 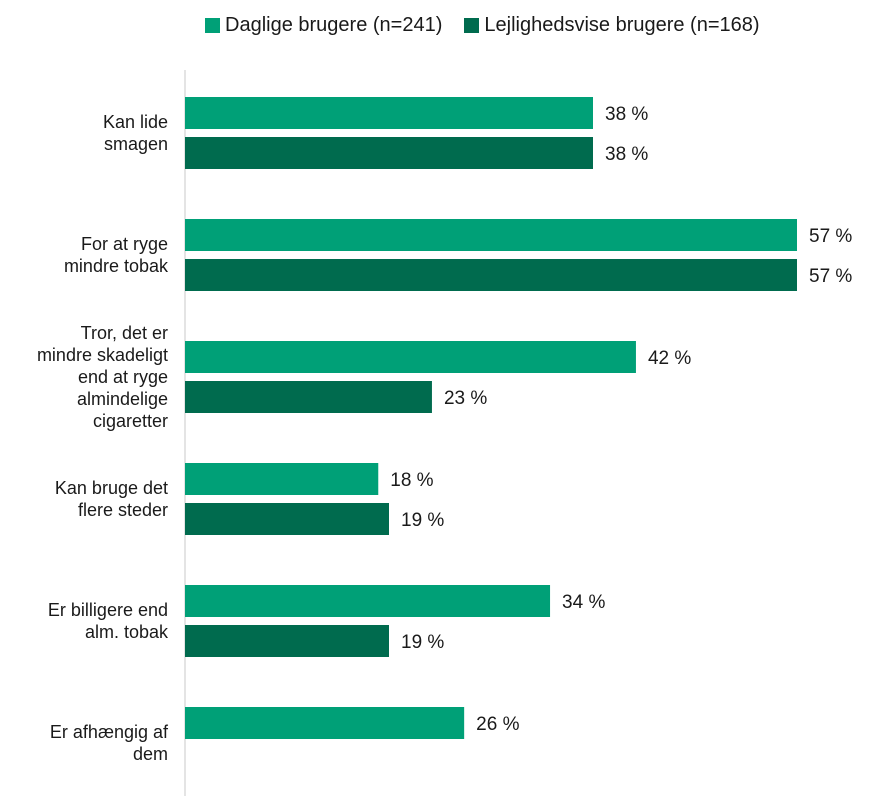 I want to click on category-label-0: Kan lide smagen, so click(x=84, y=133).